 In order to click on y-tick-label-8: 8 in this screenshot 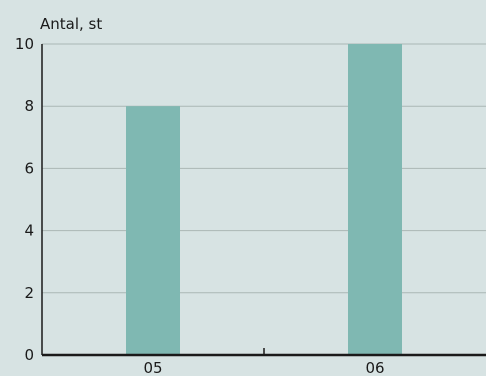, I will do `click(29, 106)`.